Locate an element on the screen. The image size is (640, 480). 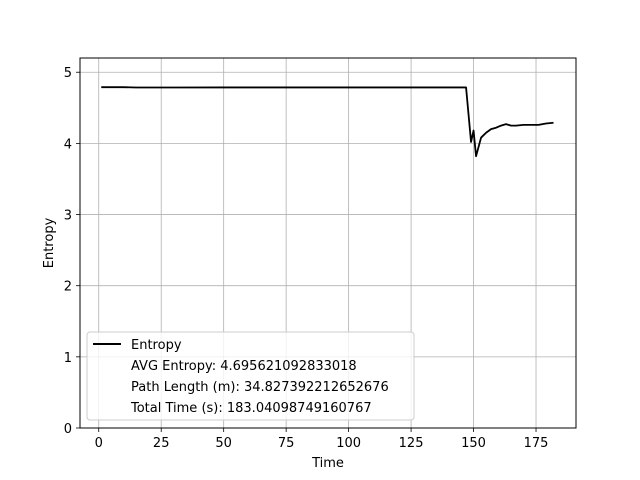
y-tick-label: 3 is located at coordinates (68, 216).